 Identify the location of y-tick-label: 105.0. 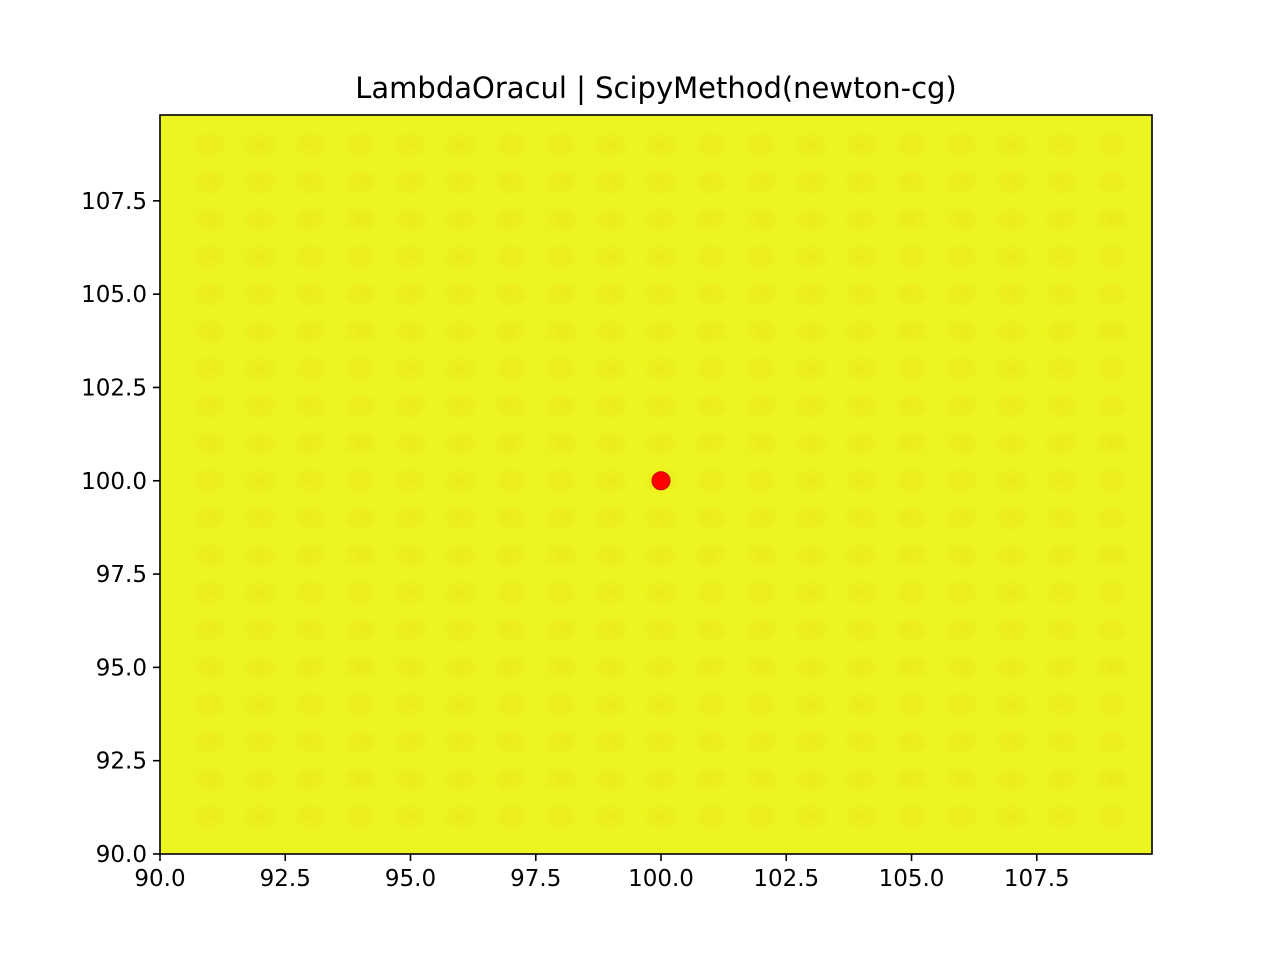
(114, 295).